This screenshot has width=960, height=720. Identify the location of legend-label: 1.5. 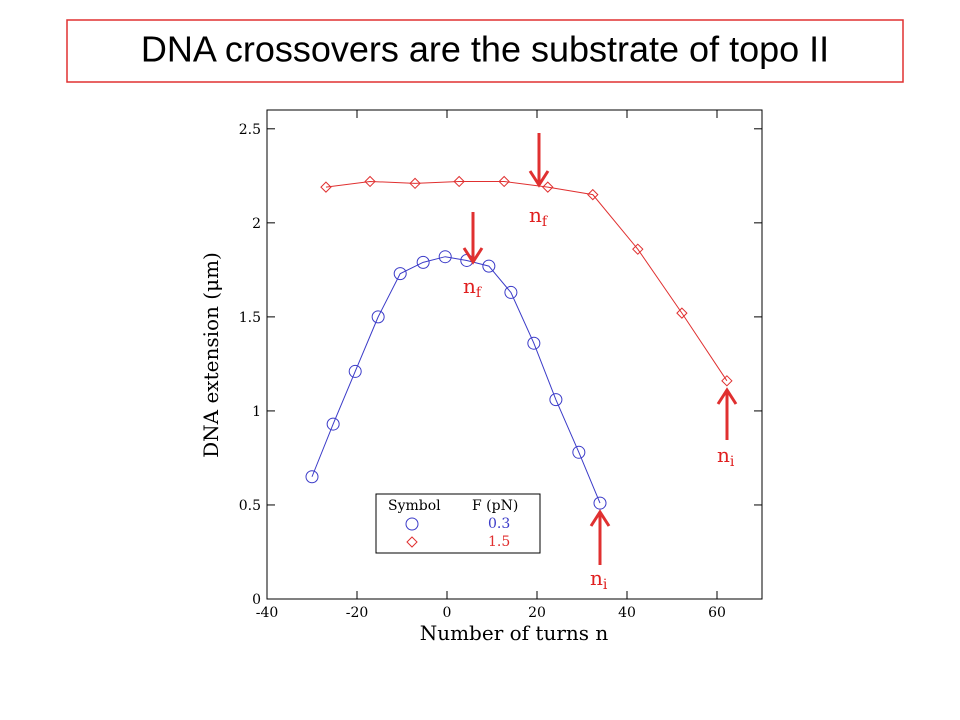
(499, 542).